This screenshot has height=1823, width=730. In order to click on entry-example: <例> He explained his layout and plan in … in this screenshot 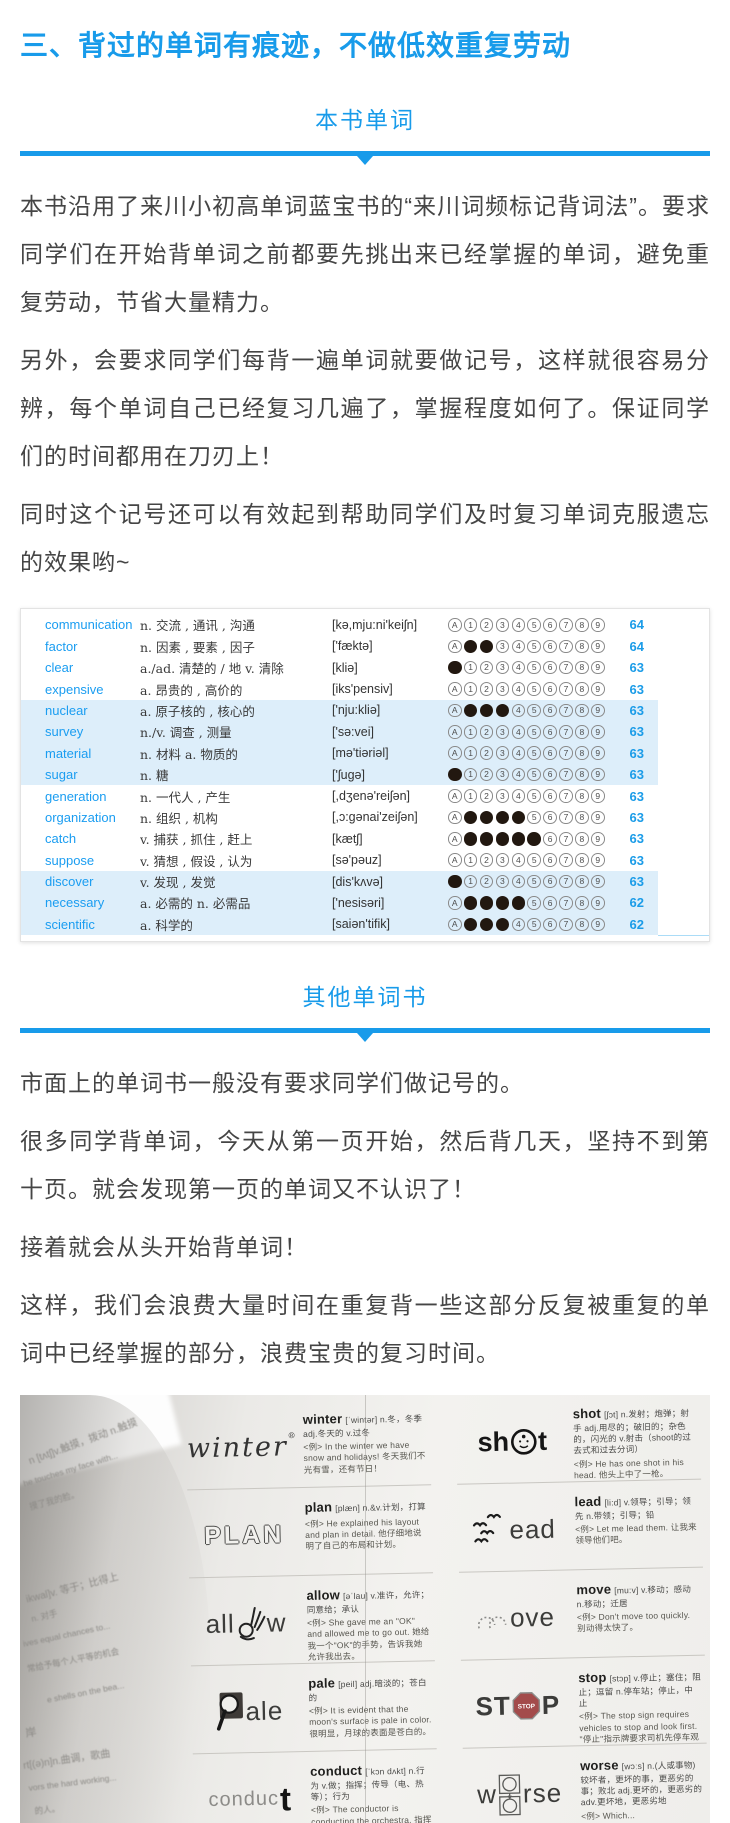, I will do `click(363, 1534)`.